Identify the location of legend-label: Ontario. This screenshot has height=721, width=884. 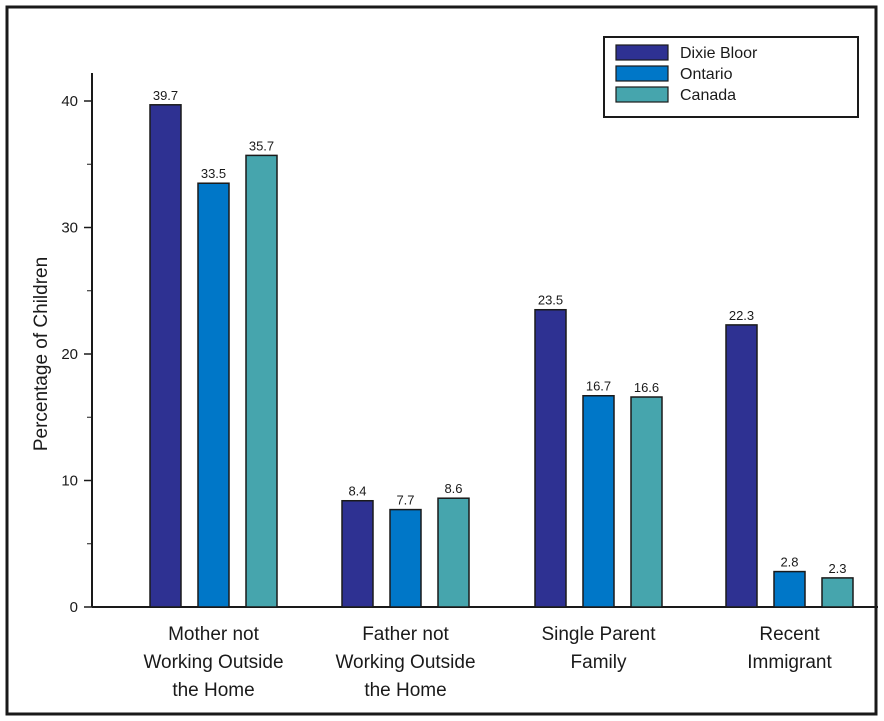
(706, 74).